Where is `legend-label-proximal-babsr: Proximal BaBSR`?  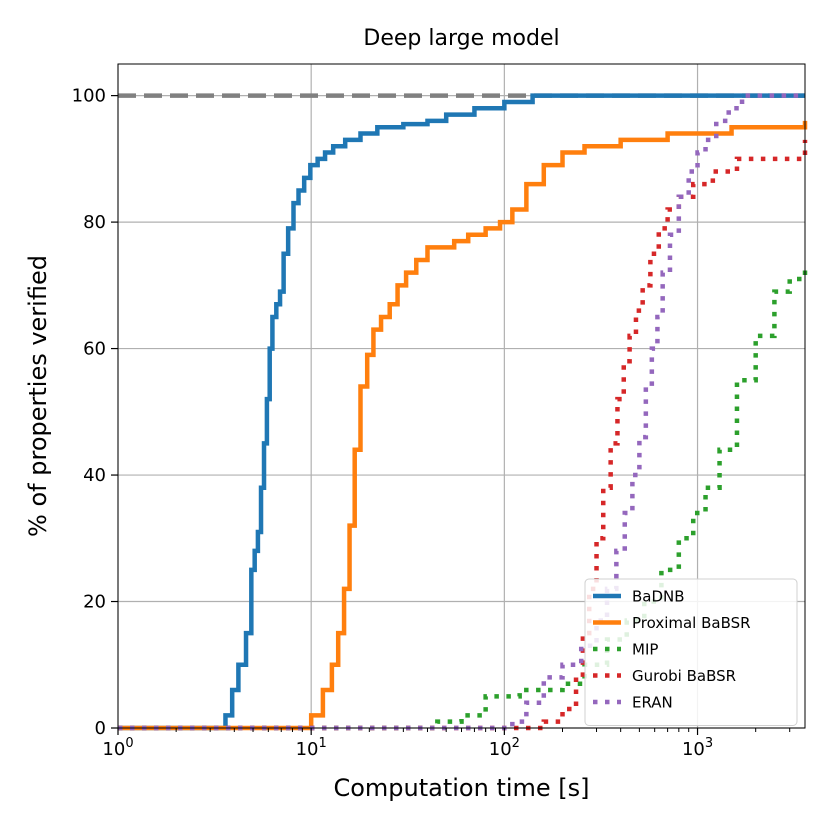
legend-label-proximal-babsr: Proximal BaBSR is located at coordinates (691, 623).